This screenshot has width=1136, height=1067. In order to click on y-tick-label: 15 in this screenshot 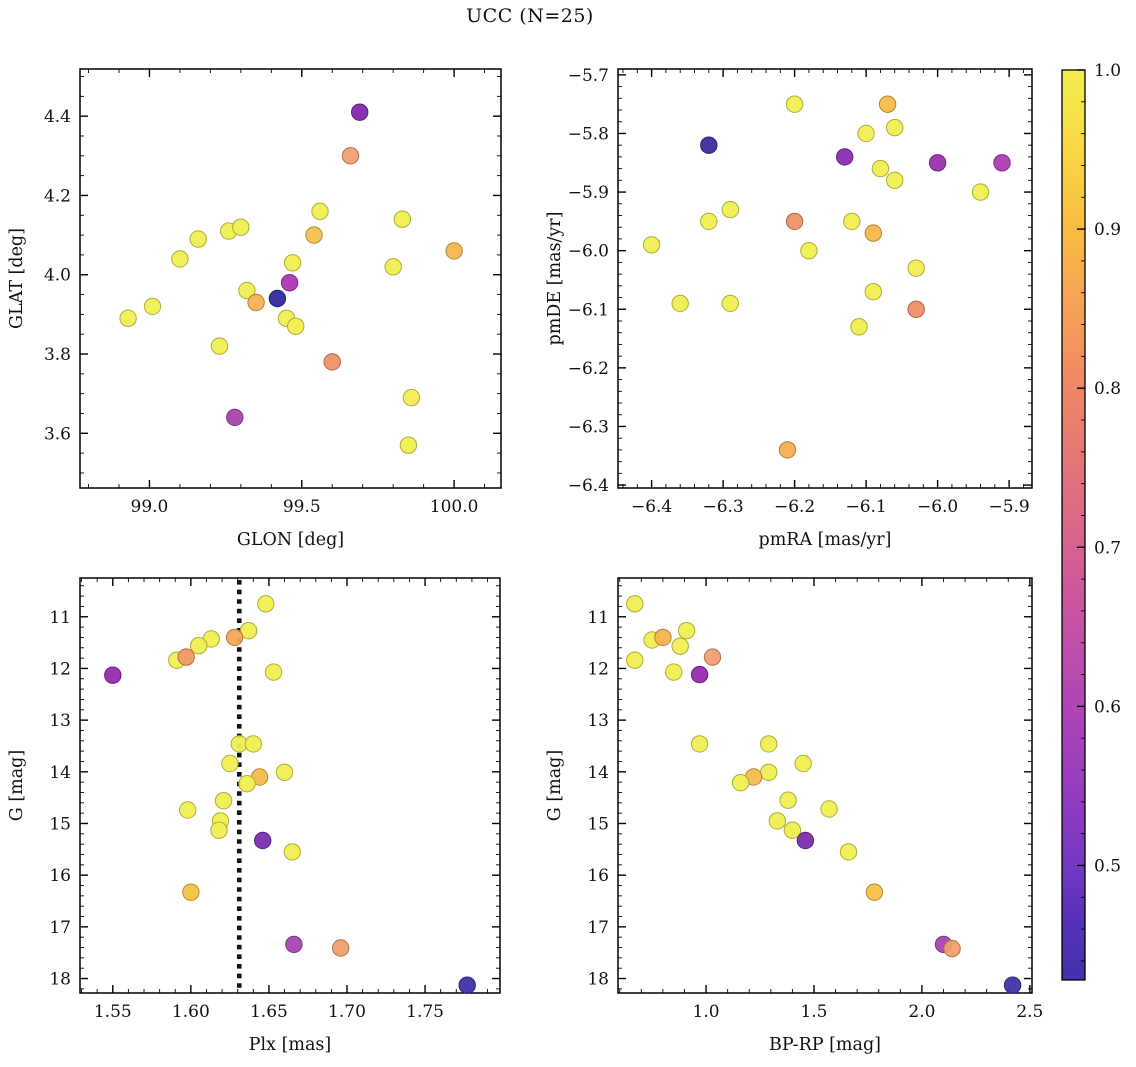, I will do `click(60, 824)`.